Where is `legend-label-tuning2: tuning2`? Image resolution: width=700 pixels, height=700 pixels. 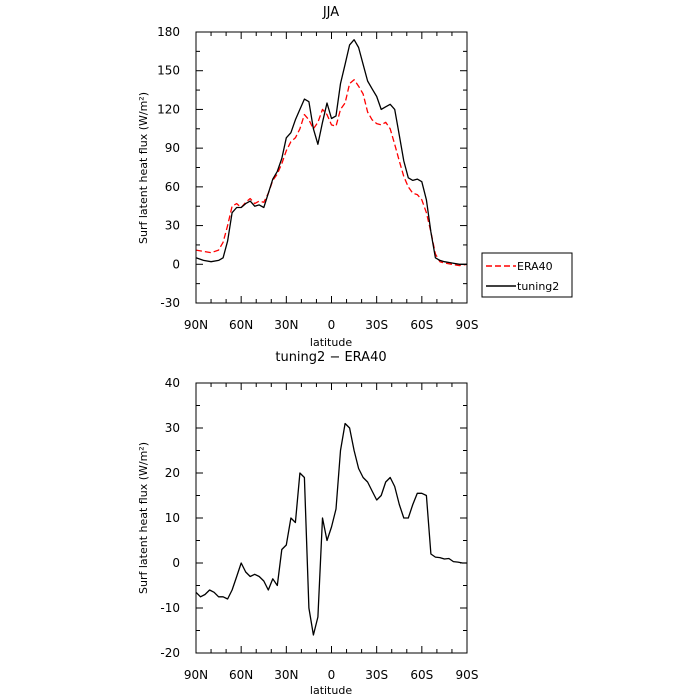 legend-label-tuning2: tuning2 is located at coordinates (538, 286).